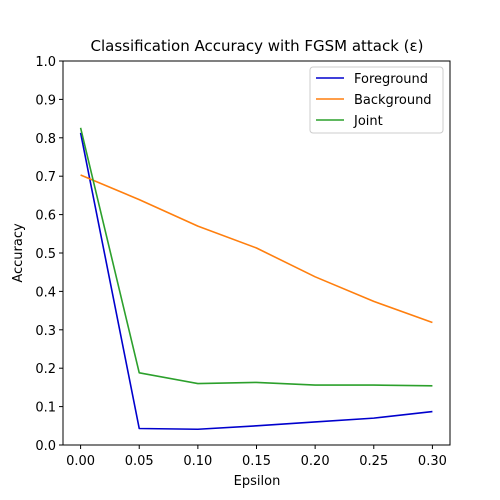 Image resolution: width=500 pixels, height=500 pixels. I want to click on legend-label-background: Background, so click(393, 100).